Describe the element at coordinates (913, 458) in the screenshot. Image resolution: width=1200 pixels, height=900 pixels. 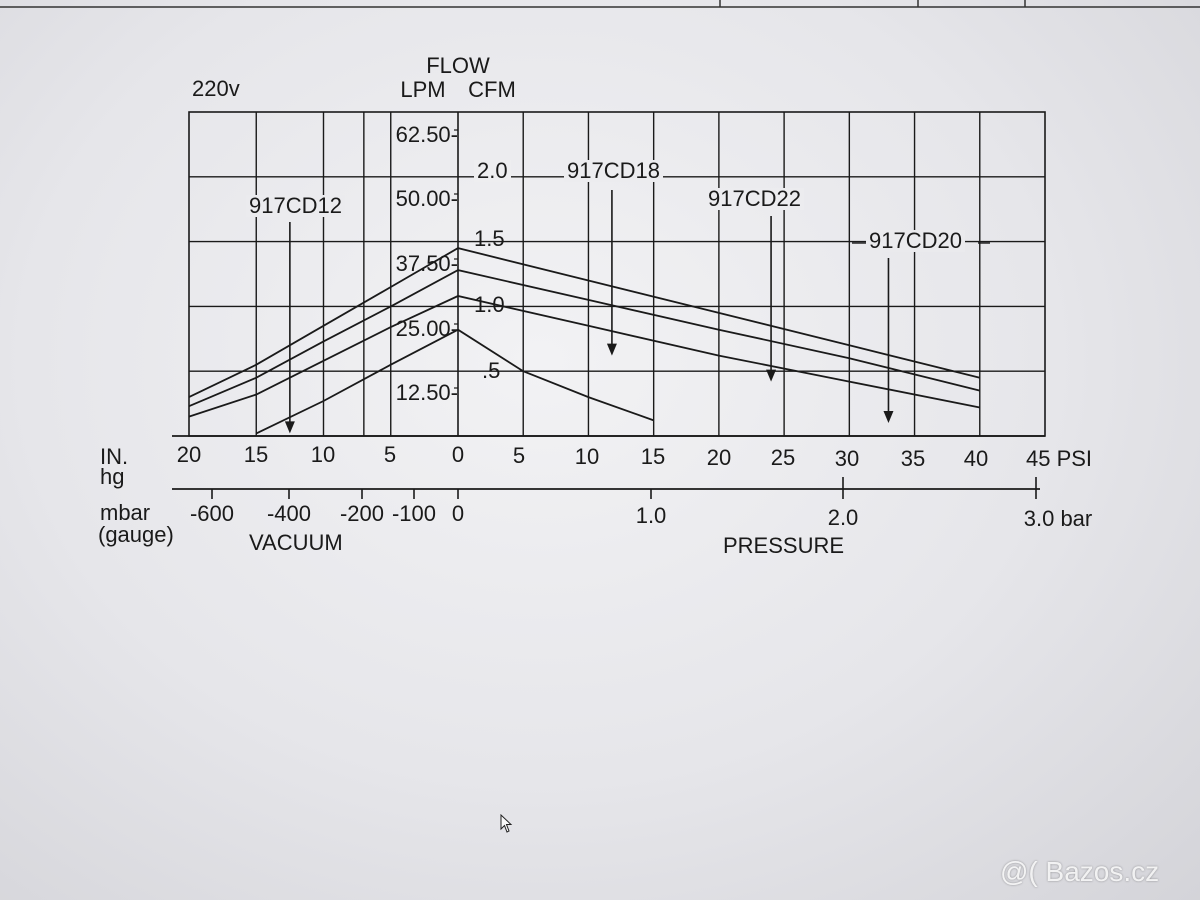
I see `psi-tick: 35` at that location.